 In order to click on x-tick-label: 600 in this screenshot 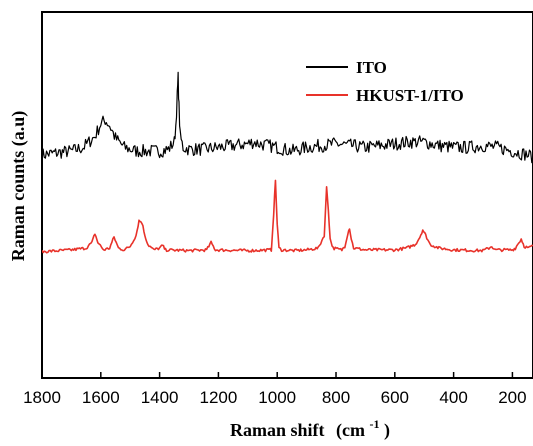, I will do `click(395, 397)`.